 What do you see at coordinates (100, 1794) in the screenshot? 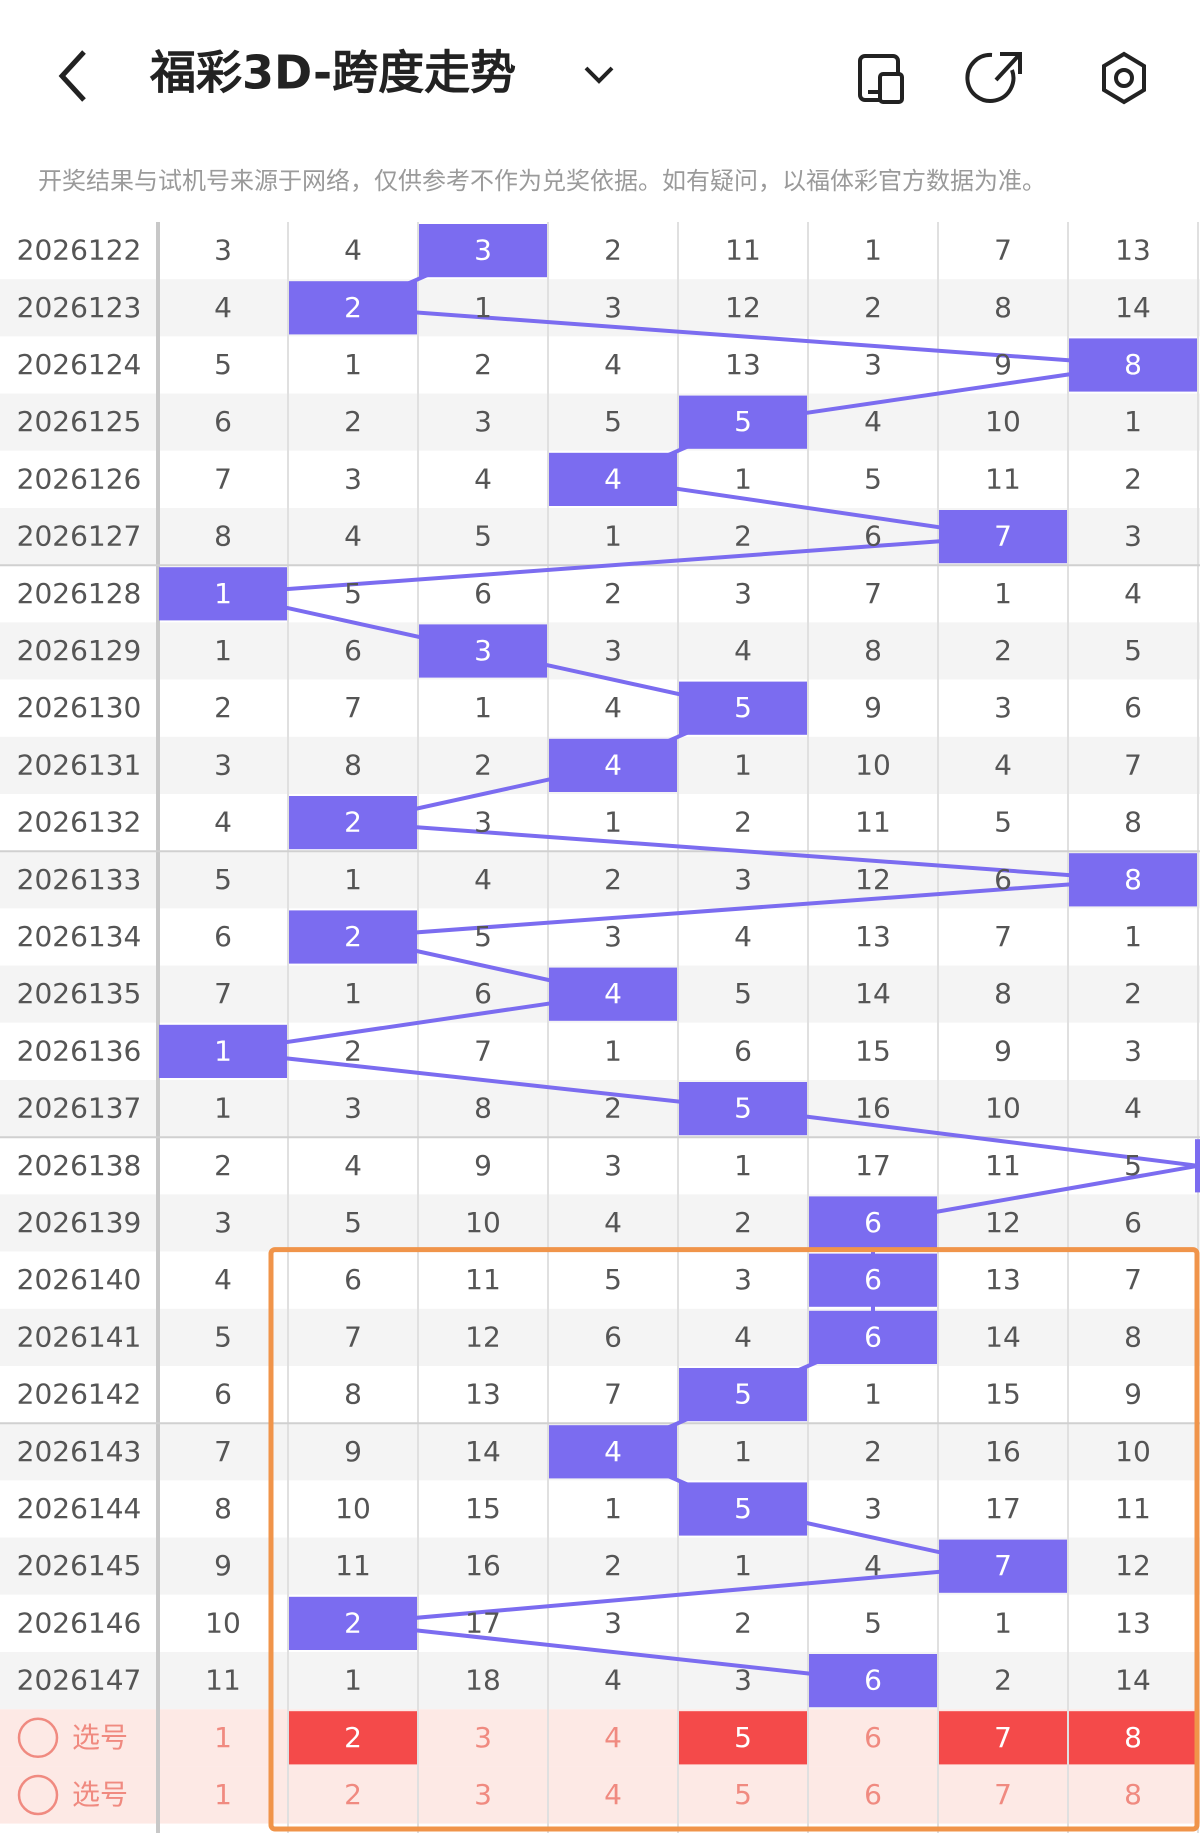
I see `select-label: 选号` at bounding box center [100, 1794].